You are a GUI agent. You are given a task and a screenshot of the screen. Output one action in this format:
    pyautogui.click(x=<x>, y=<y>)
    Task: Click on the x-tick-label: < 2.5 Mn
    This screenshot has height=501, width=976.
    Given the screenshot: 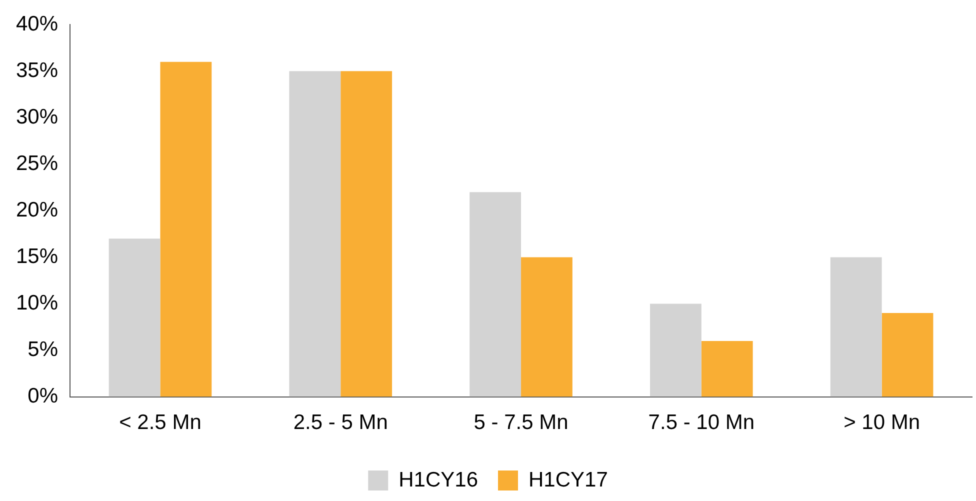 What is the action you would take?
    pyautogui.click(x=160, y=422)
    